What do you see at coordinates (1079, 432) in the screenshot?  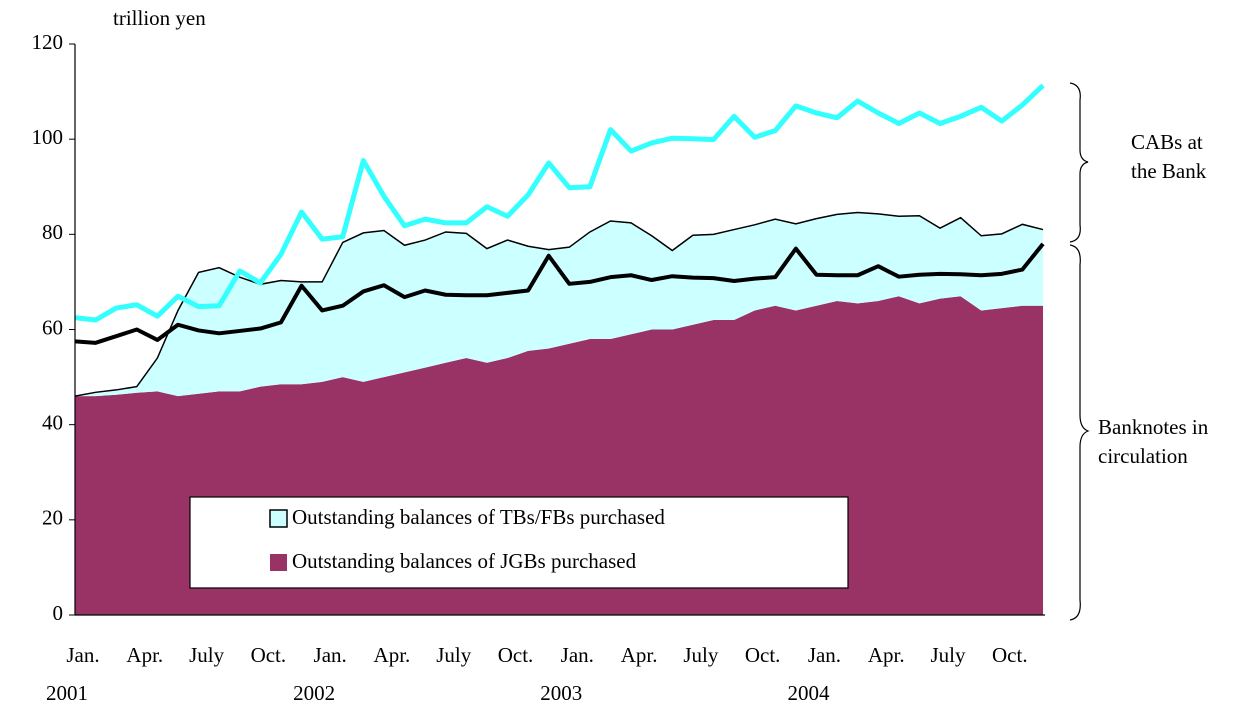 I see `brace-bottom` at bounding box center [1079, 432].